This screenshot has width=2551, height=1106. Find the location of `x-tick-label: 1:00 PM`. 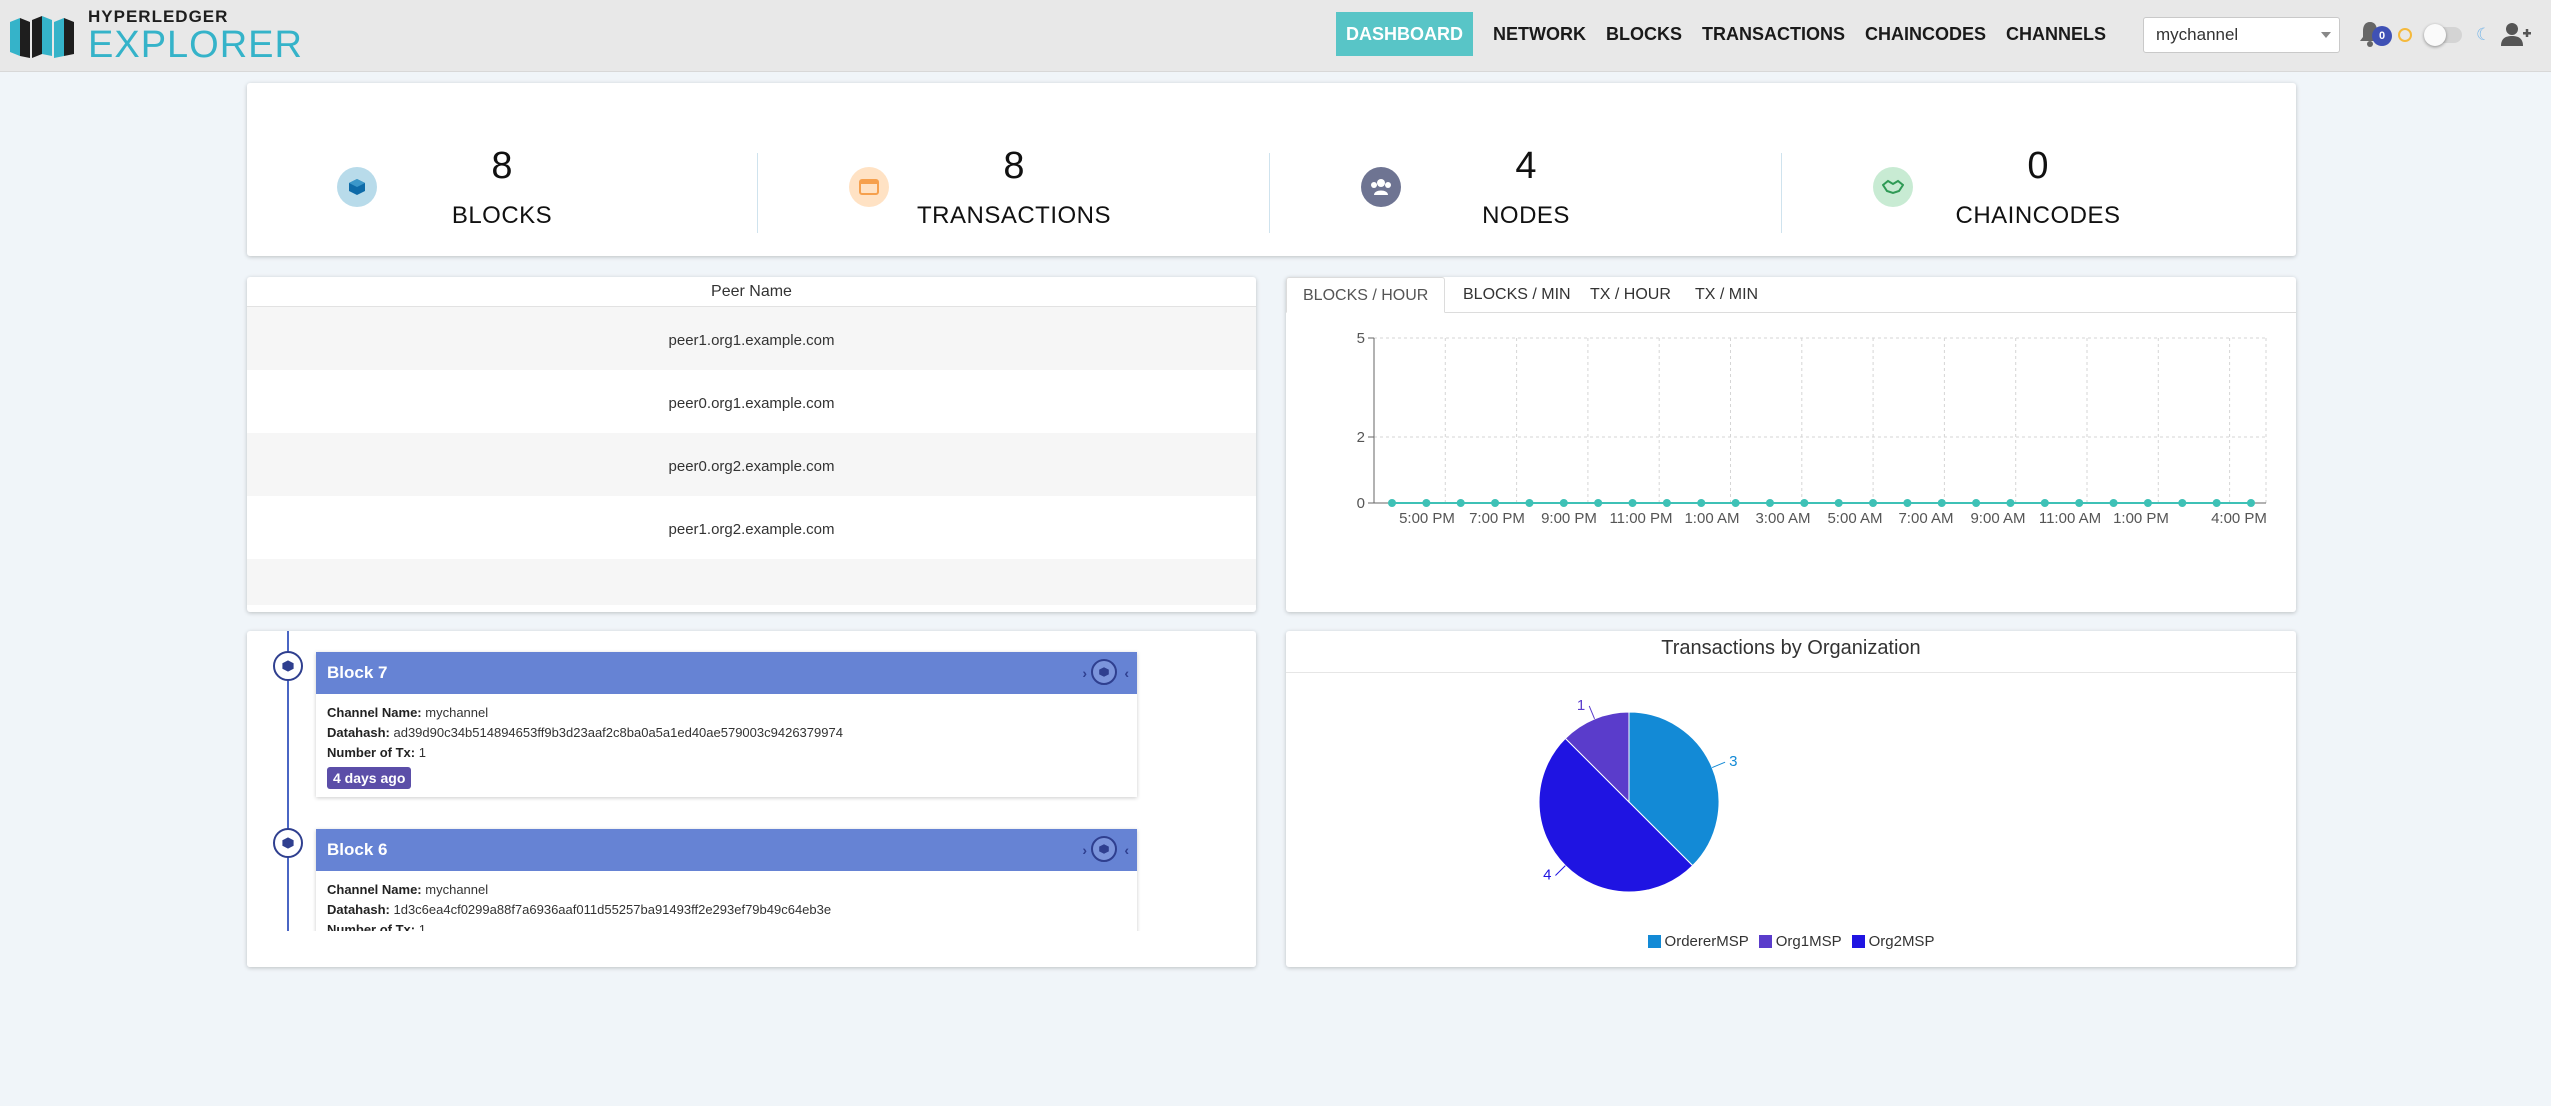

x-tick-label: 1:00 PM is located at coordinates (2141, 518).